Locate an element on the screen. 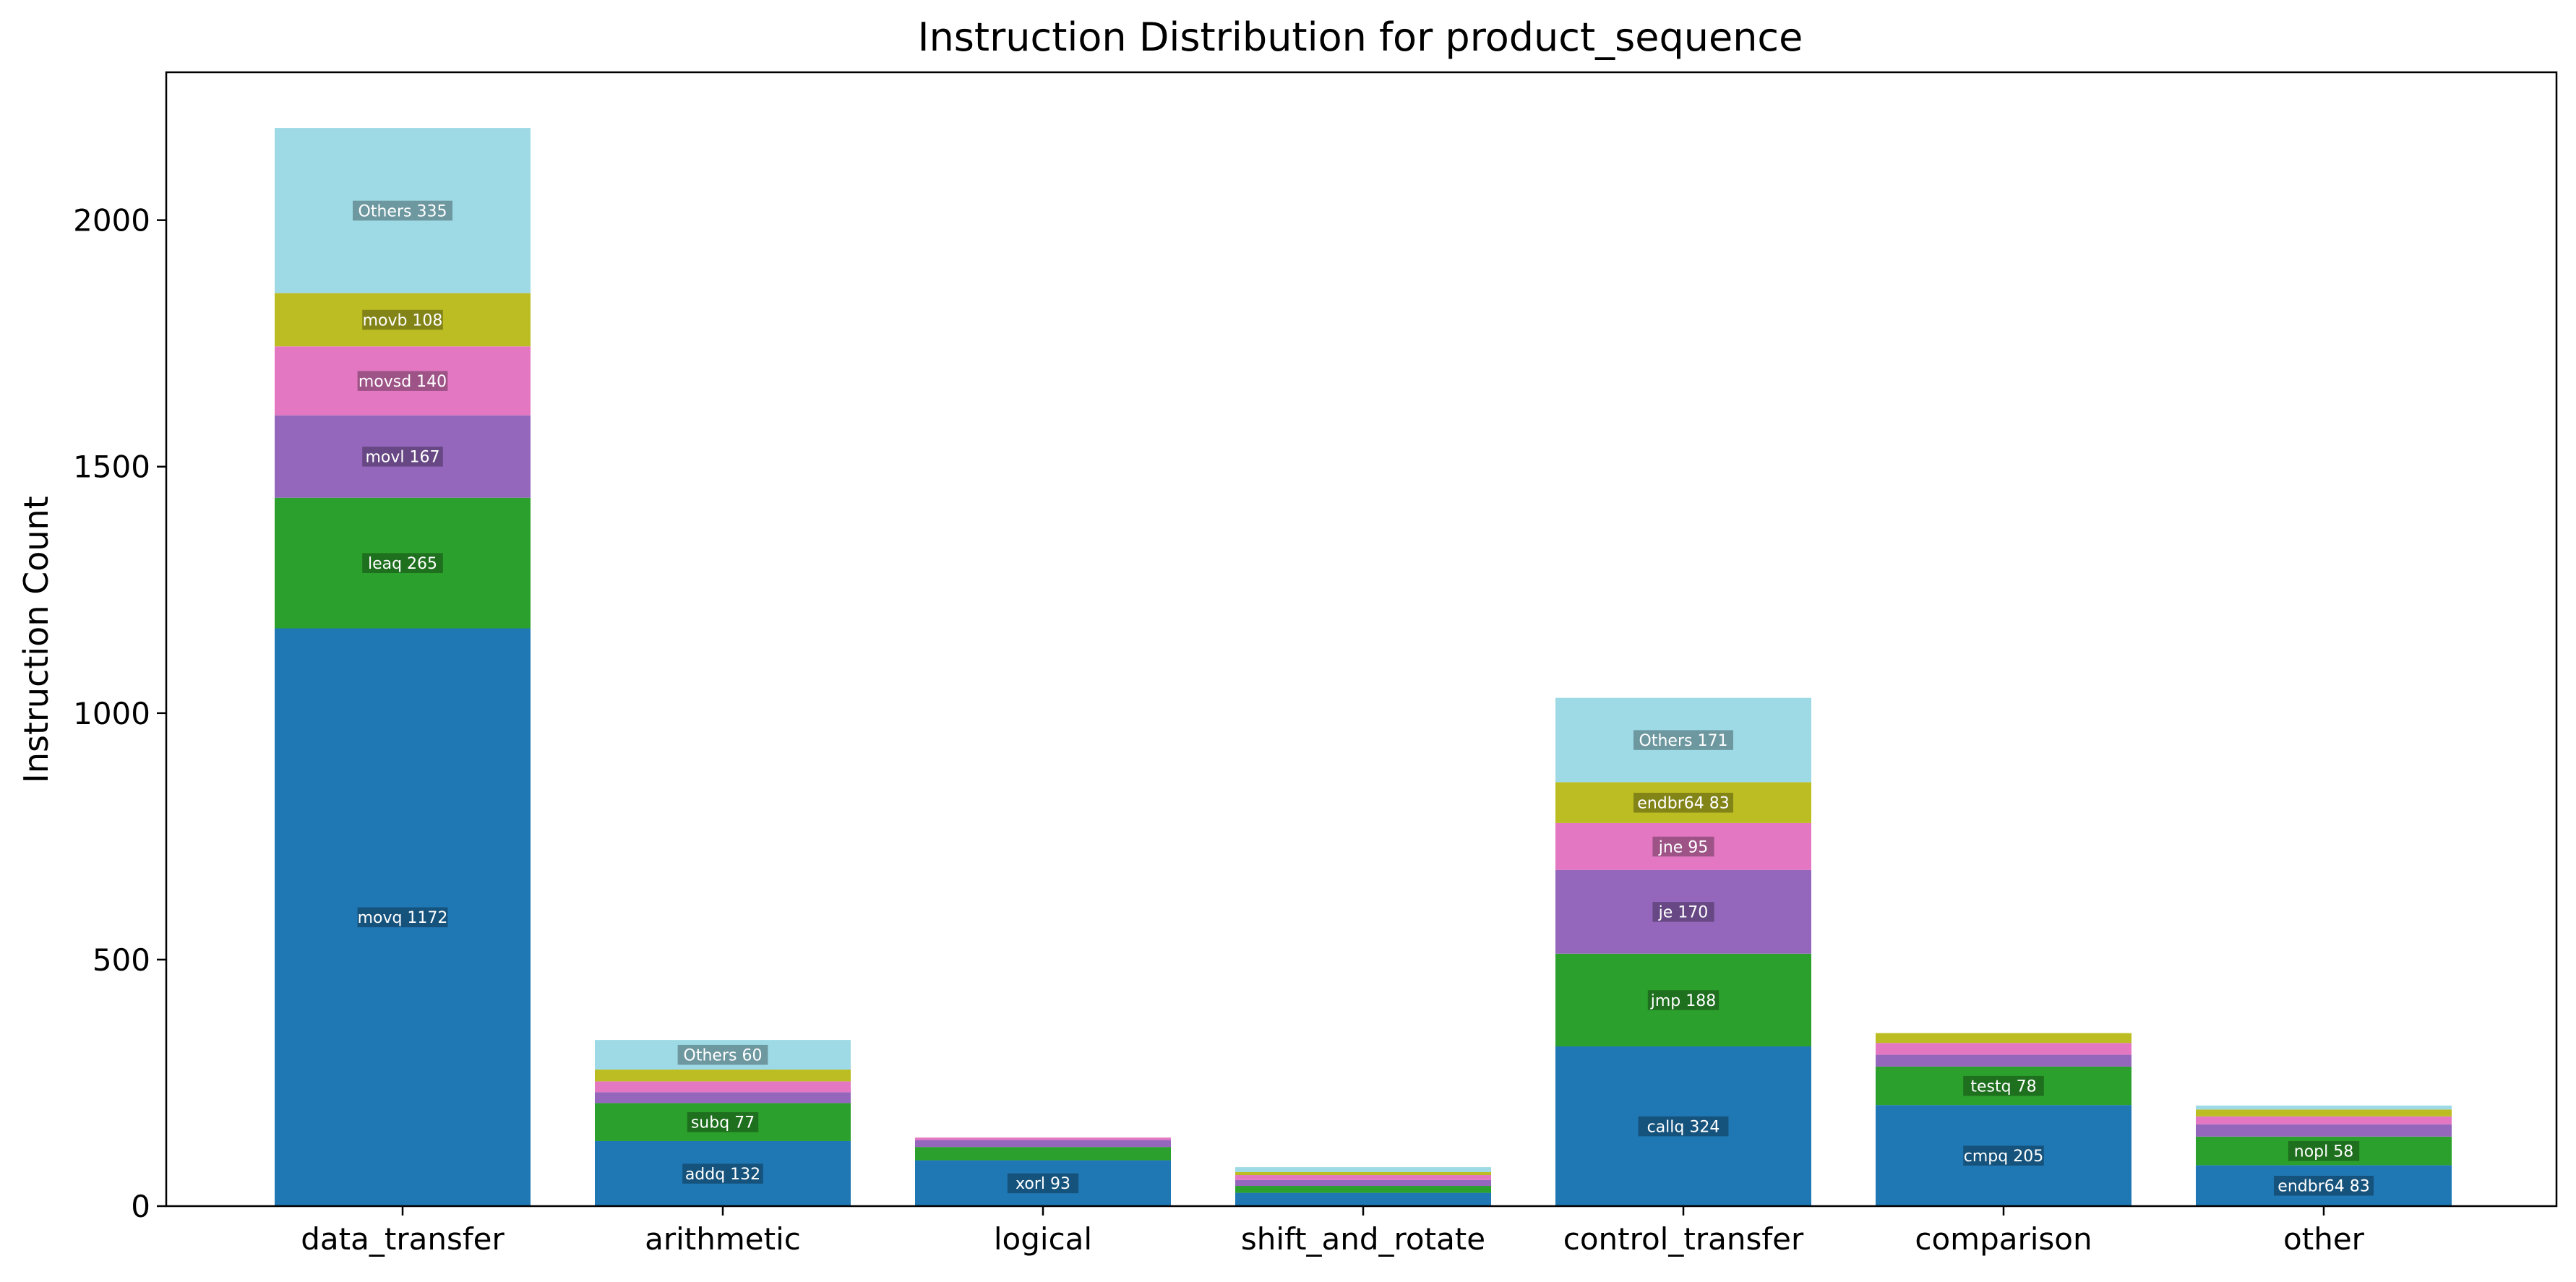  y-tick-label: 1500 is located at coordinates (112, 467).